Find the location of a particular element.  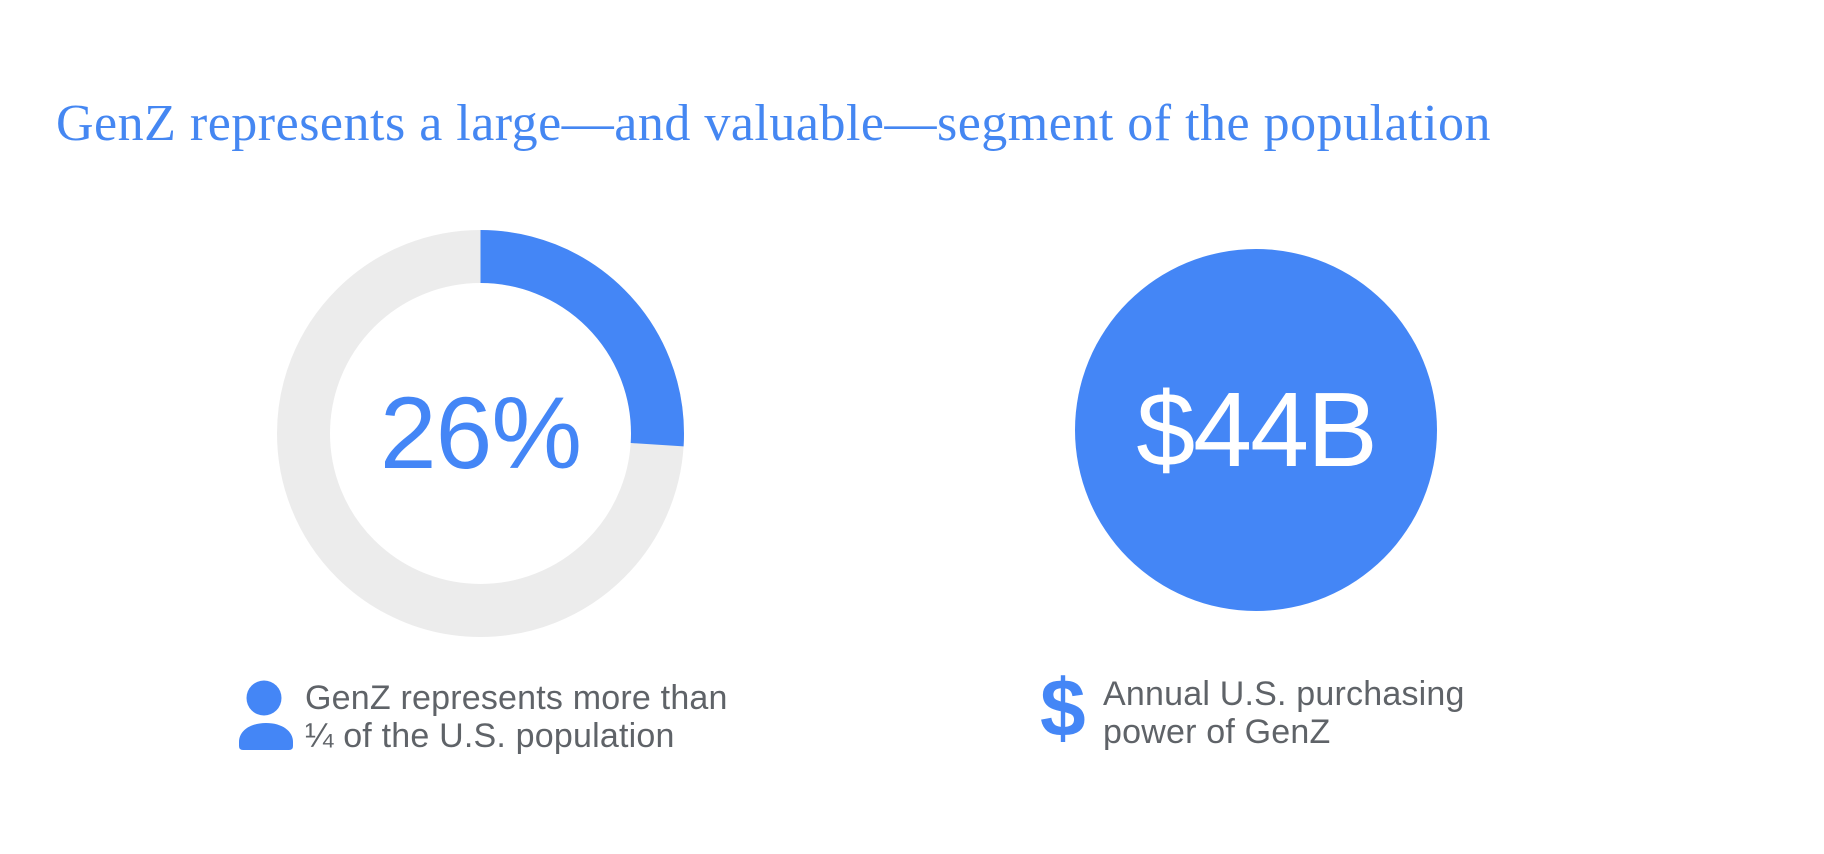

value-circle: $44B is located at coordinates (1256, 430).